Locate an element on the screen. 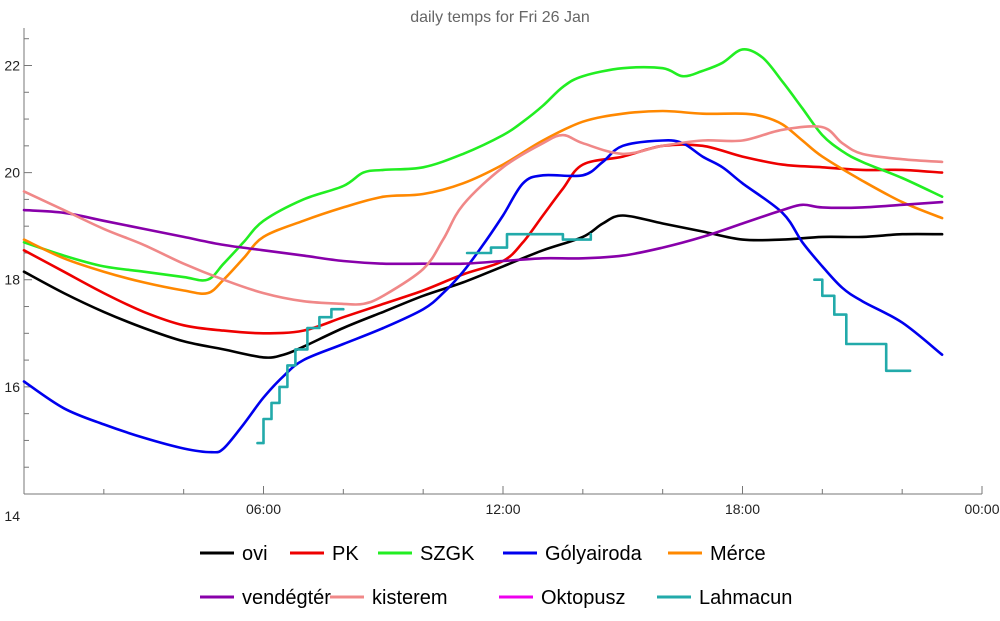 Image resolution: width=1000 pixels, height=621 pixels. legend-label: Lahmacun is located at coordinates (745, 598).